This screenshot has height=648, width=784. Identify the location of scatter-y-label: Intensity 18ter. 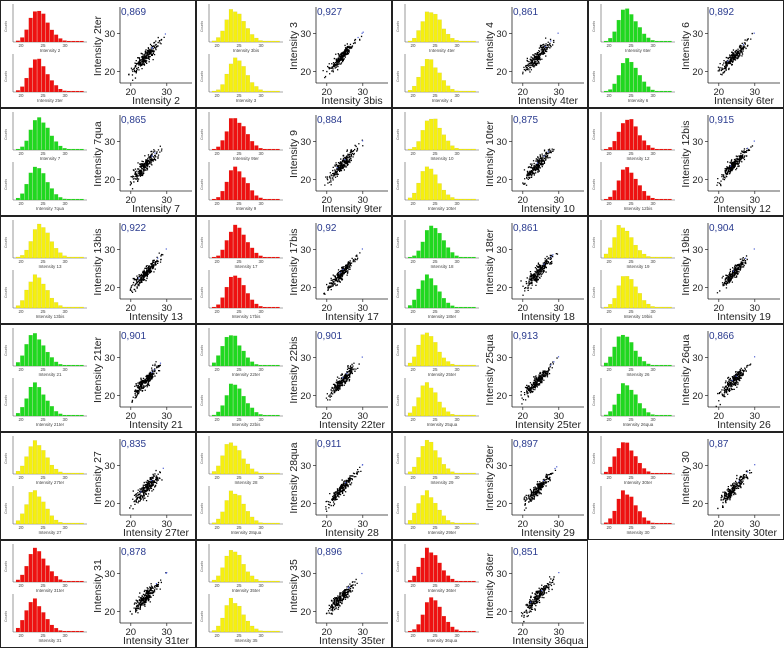
(490, 262).